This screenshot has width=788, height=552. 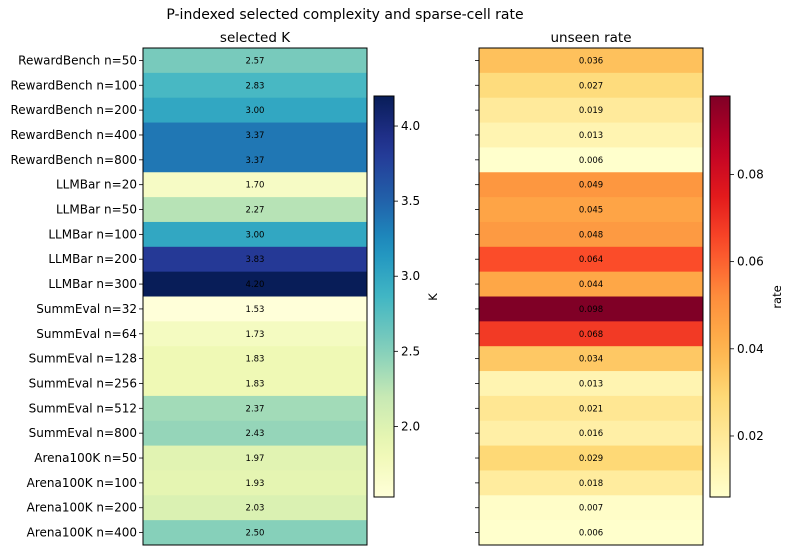 I want to click on cell-value-label: 1.70, so click(x=255, y=186).